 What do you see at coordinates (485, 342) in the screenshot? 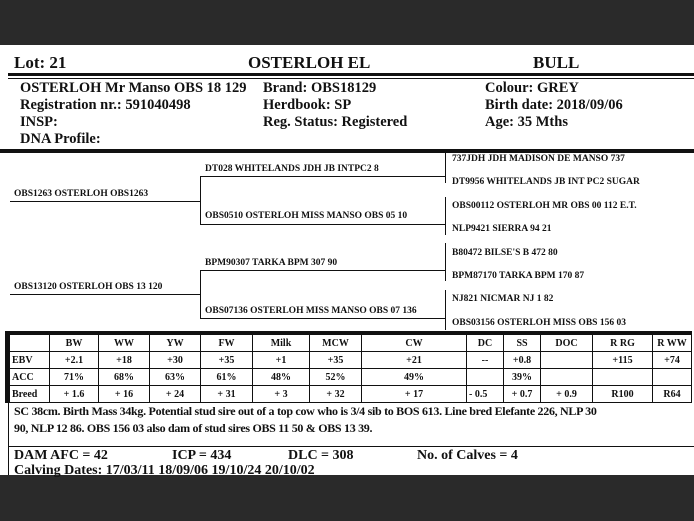
I see `column-header: DC` at bounding box center [485, 342].